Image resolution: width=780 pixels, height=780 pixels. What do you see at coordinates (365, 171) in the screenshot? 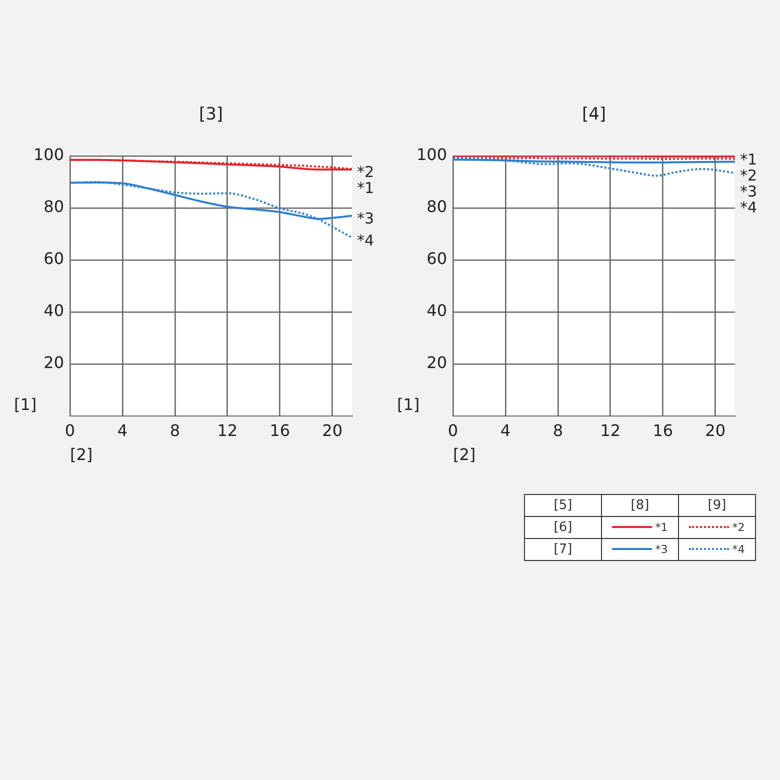
I see `series-label: *2` at bounding box center [365, 171].